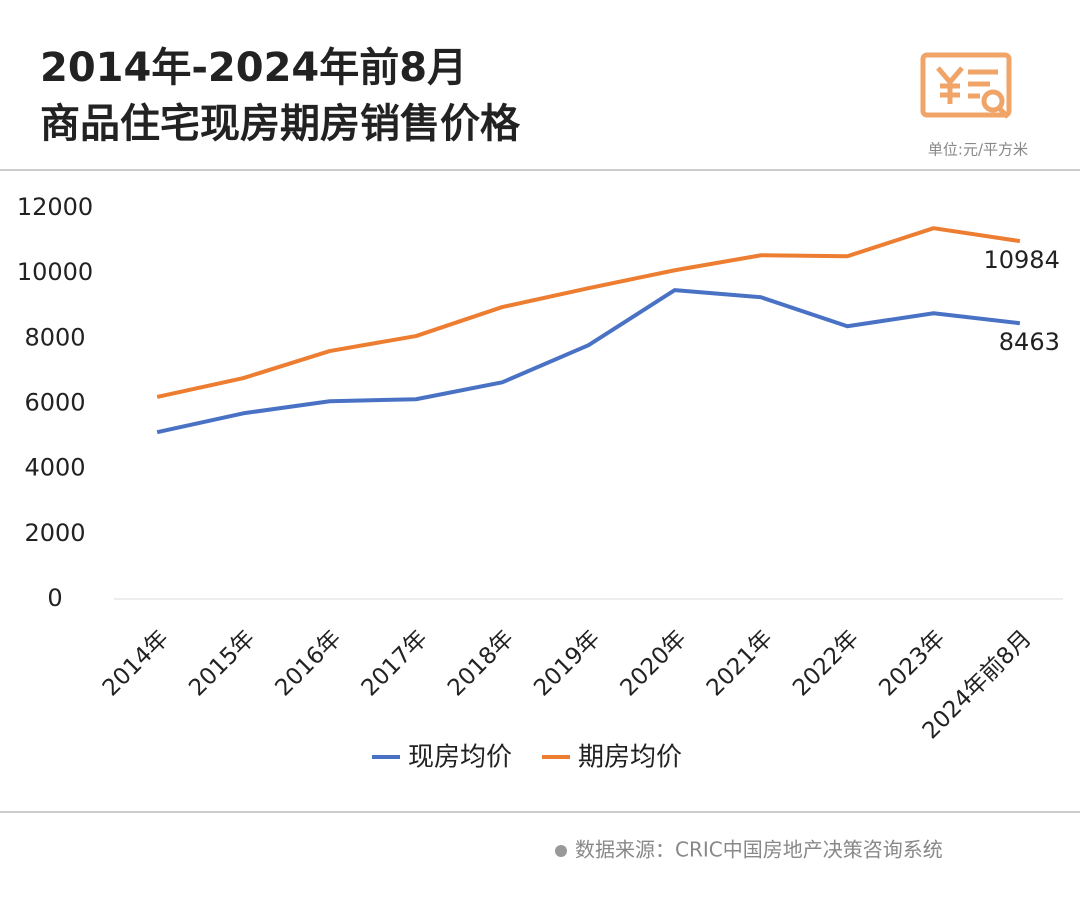 The image size is (1080, 913). What do you see at coordinates (280, 124) in the screenshot?
I see `chart-title: 商品住宅现房期房销售价格` at bounding box center [280, 124].